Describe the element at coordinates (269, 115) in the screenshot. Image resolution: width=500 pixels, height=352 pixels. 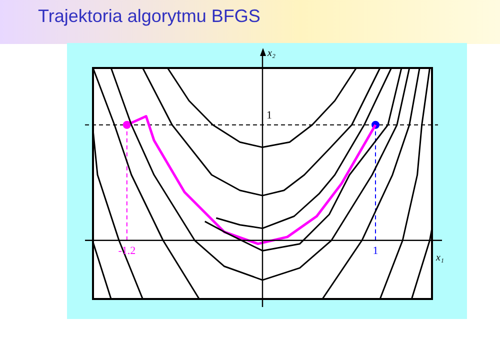
I see `annotation: 1` at that location.